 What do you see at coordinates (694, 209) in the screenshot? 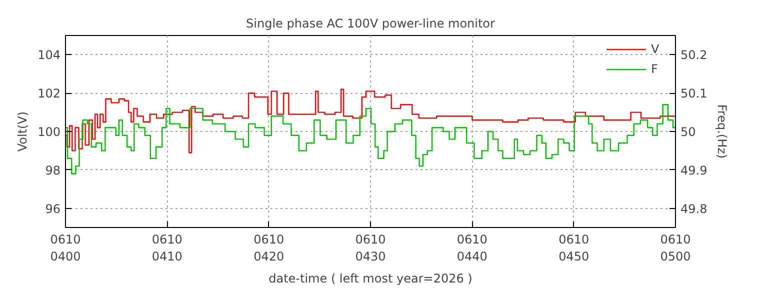
I see `y2-tick-label: 49.8` at bounding box center [694, 209].